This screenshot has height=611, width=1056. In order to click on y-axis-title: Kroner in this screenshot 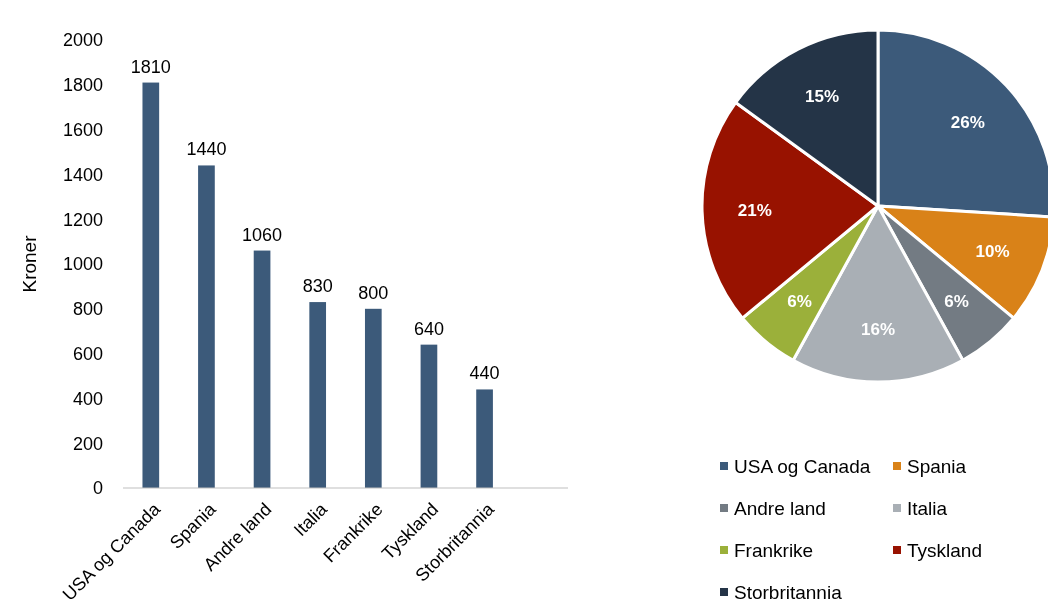, I will do `click(29, 263)`.